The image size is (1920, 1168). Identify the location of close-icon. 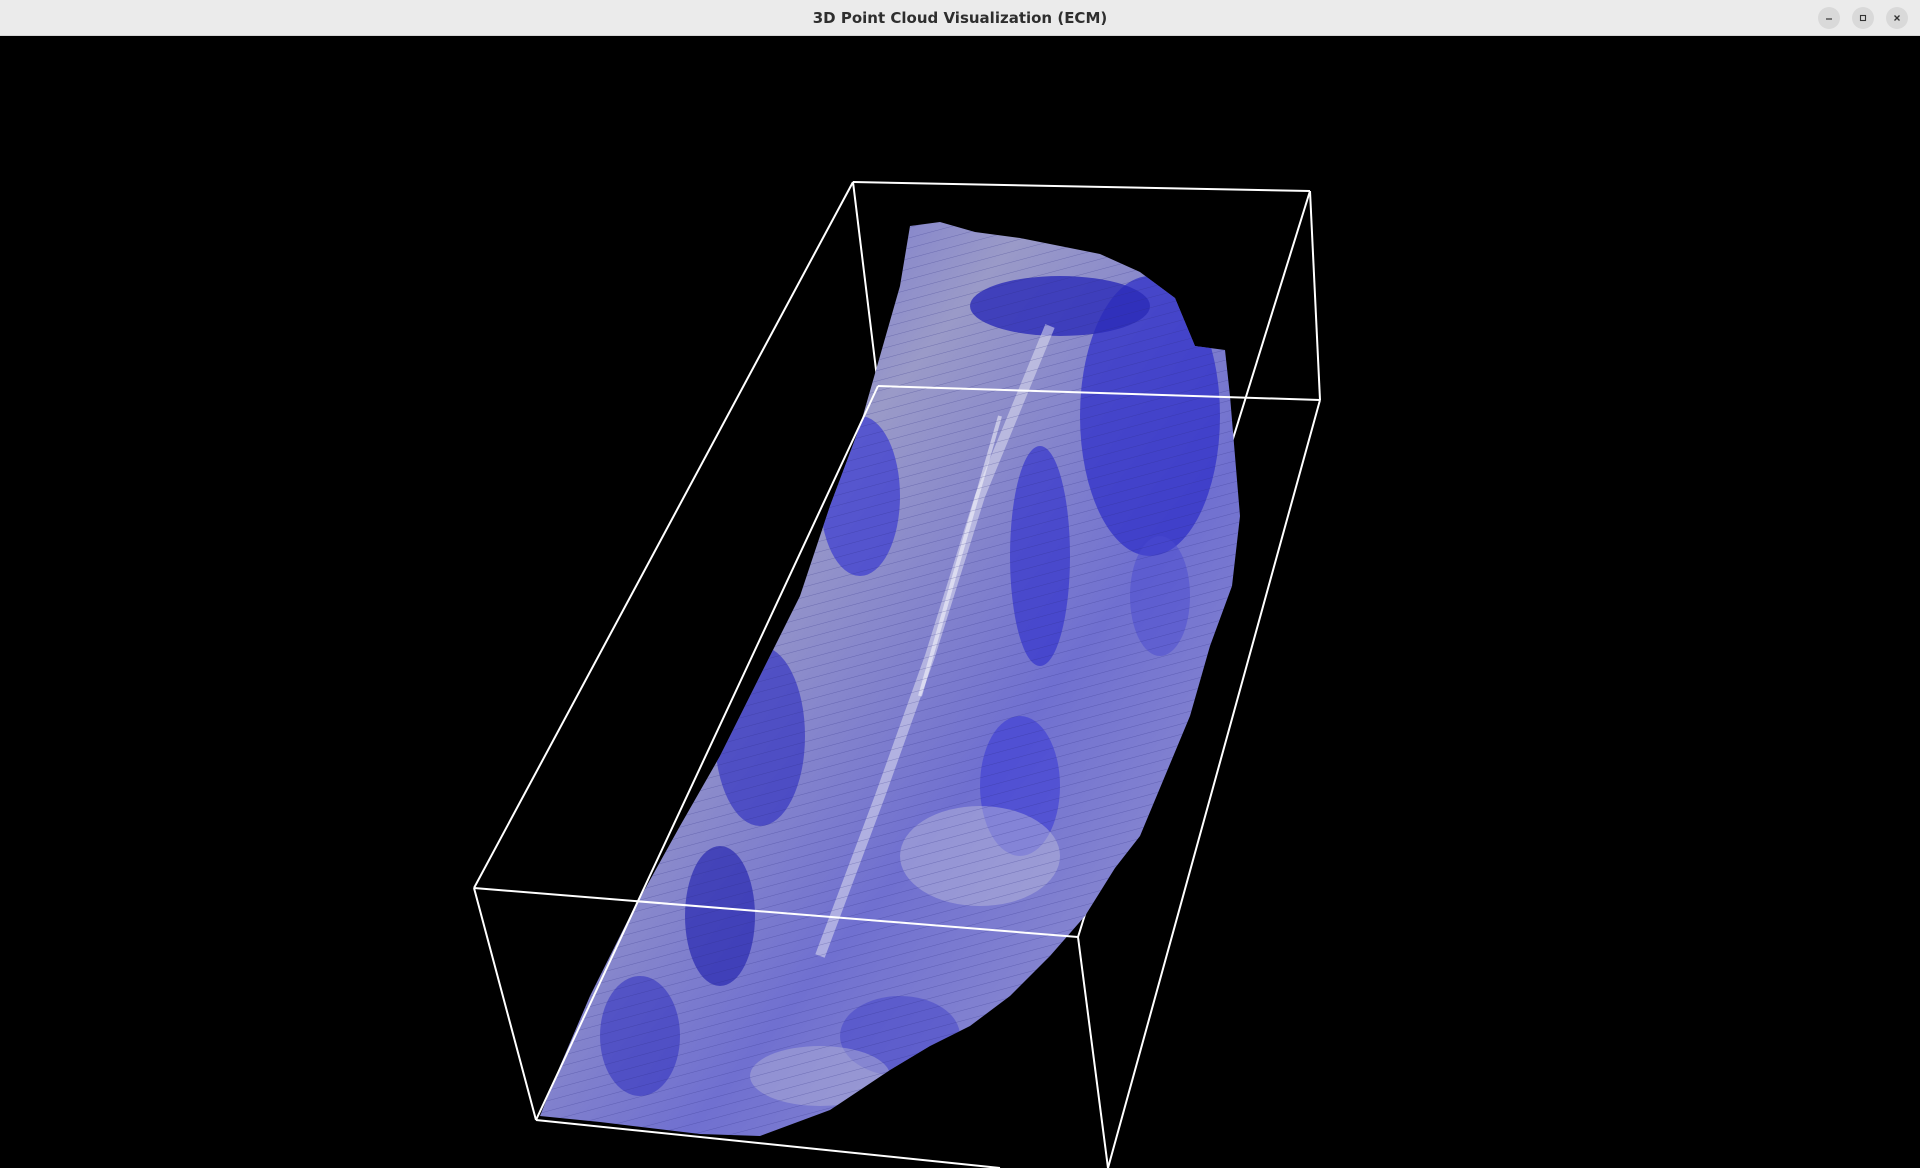
(1897, 18).